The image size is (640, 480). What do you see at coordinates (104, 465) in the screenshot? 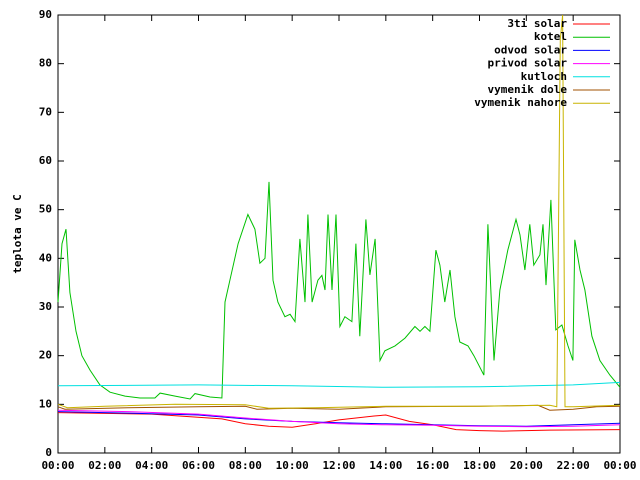
I see `x-tick-label: 02:00` at bounding box center [104, 465].